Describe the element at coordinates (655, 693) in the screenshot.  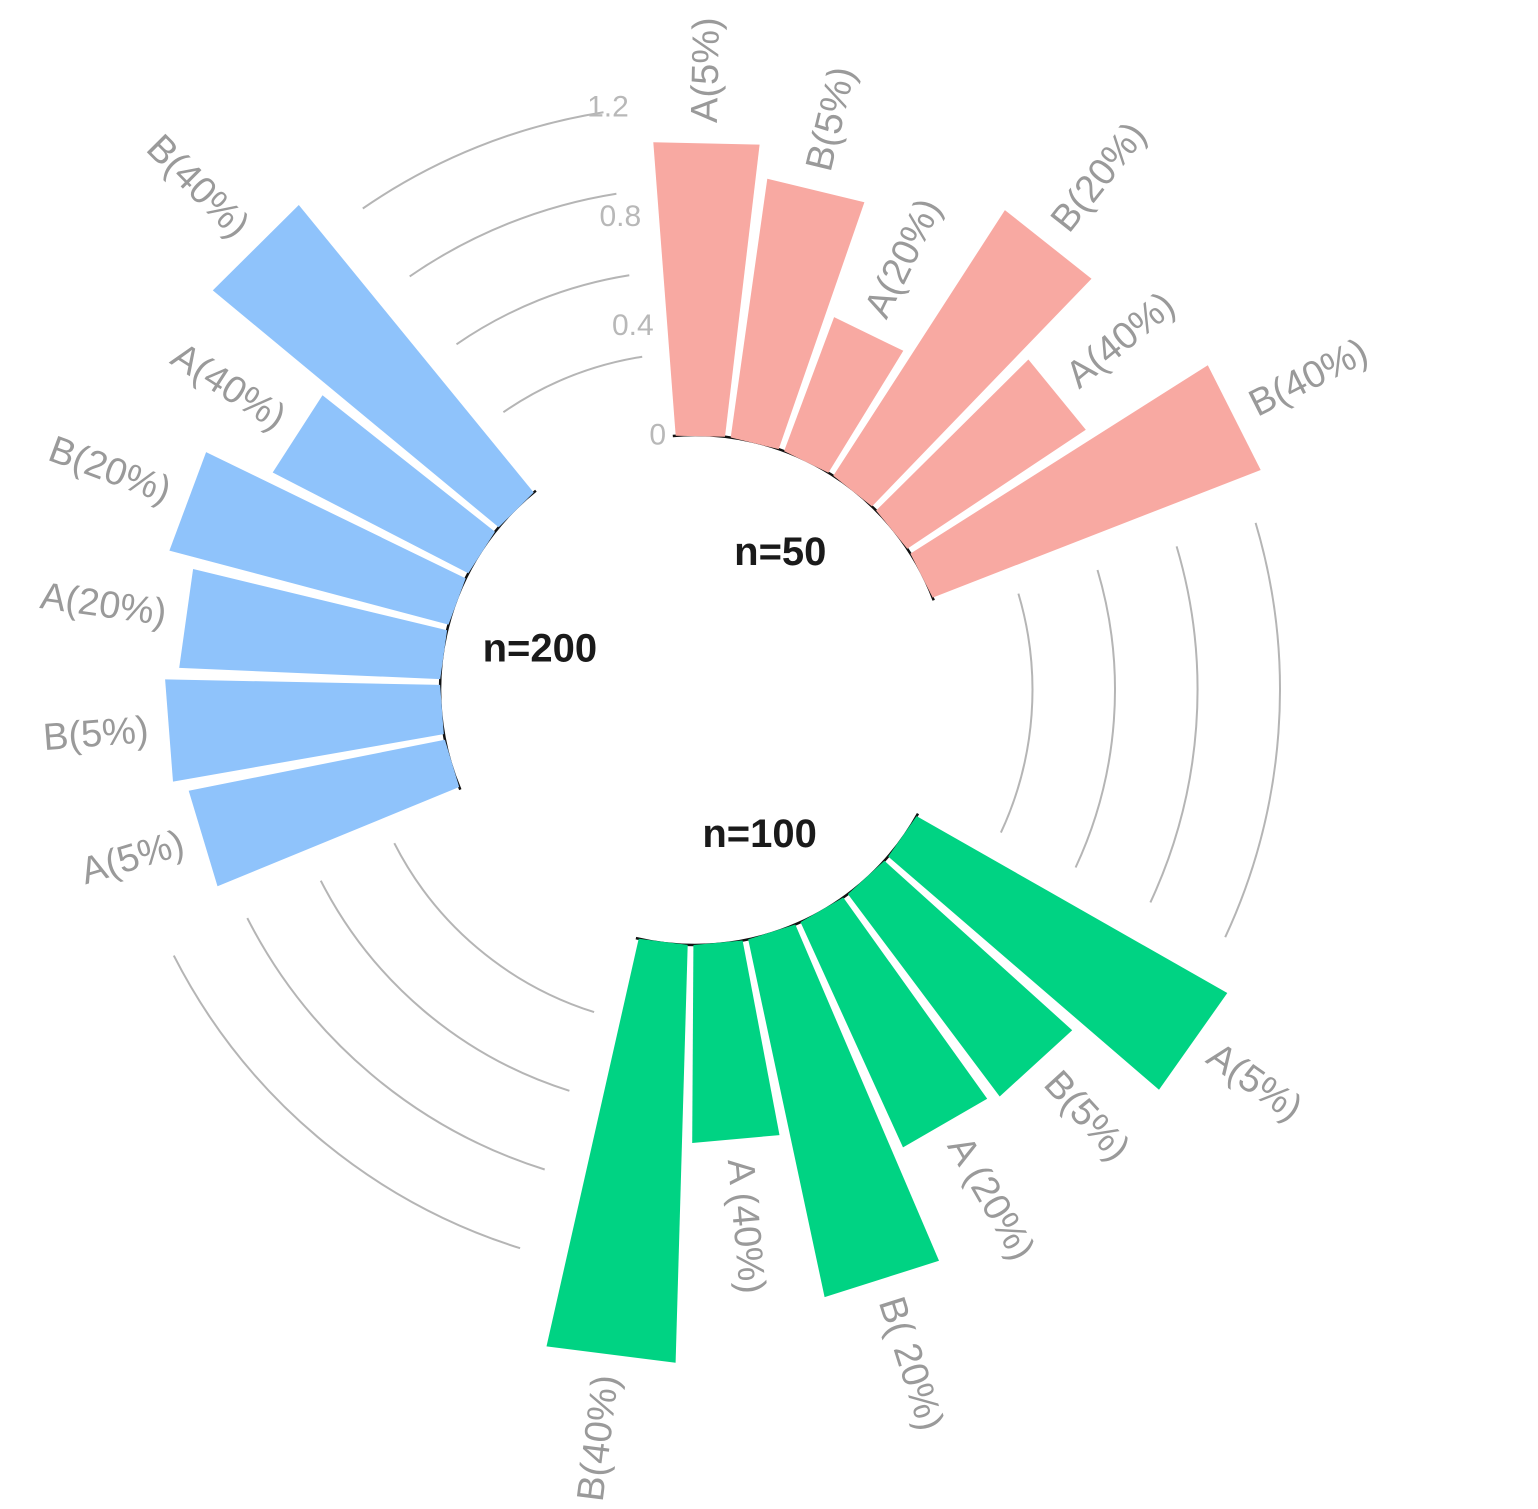
I see `group-label-layer: n=50 n=100 n=200` at that location.